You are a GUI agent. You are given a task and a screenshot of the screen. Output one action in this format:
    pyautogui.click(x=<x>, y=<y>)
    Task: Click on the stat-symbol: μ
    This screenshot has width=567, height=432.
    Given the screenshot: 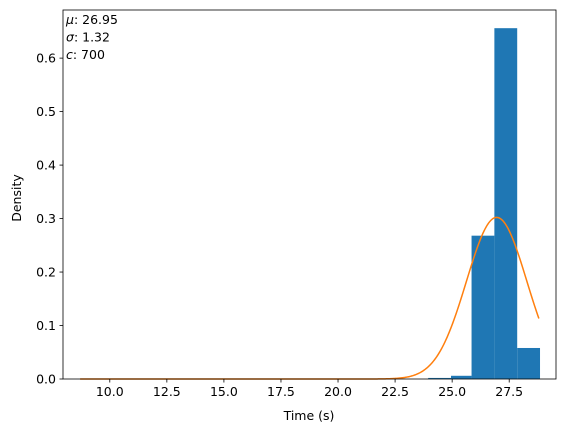 What is the action you would take?
    pyautogui.click(x=69, y=19)
    